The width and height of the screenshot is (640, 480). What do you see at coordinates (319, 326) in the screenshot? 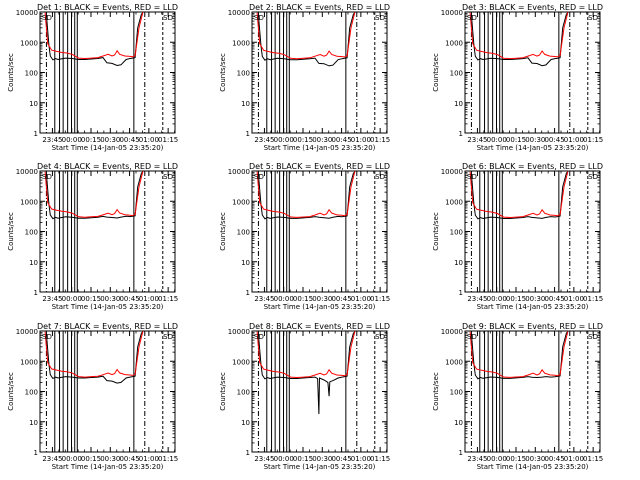
I see `panel-title: Det 8: BLACK = Events, RED = LLD` at bounding box center [319, 326].